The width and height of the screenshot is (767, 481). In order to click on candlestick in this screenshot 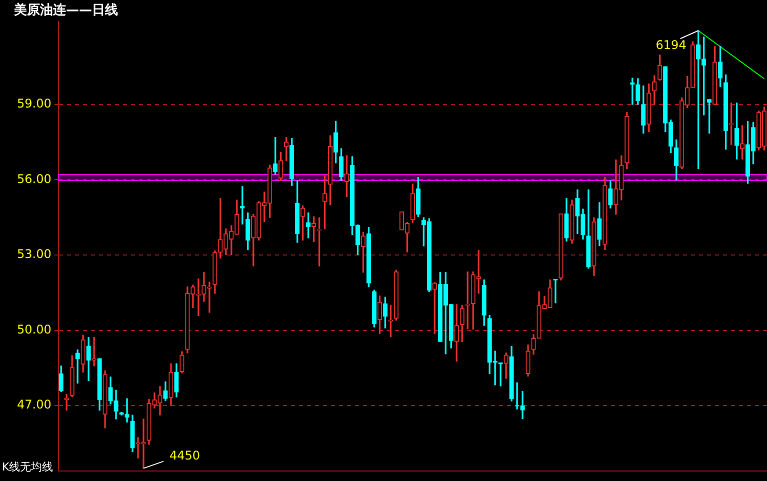, I will do `click(94, 351)`.